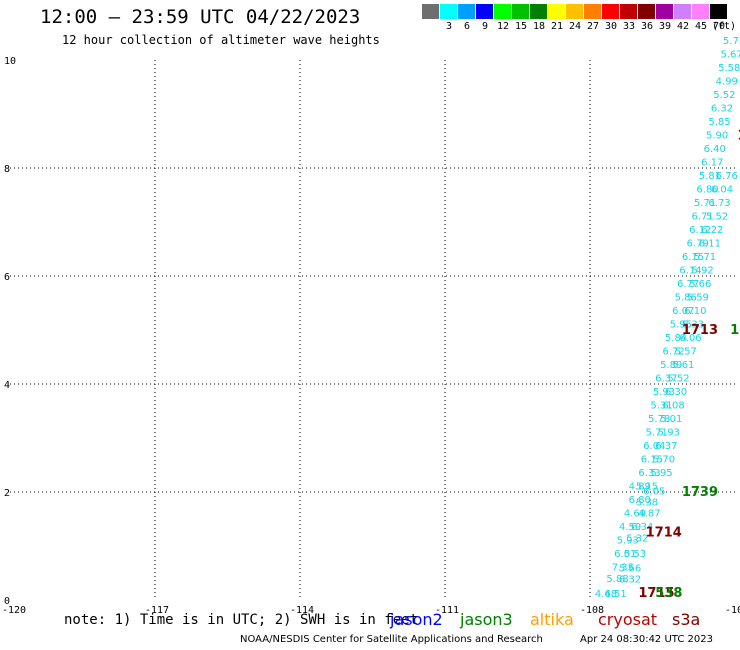 The width and height of the screenshot is (740, 650). I want to click on wave-height-value: 7.35, so click(623, 567).